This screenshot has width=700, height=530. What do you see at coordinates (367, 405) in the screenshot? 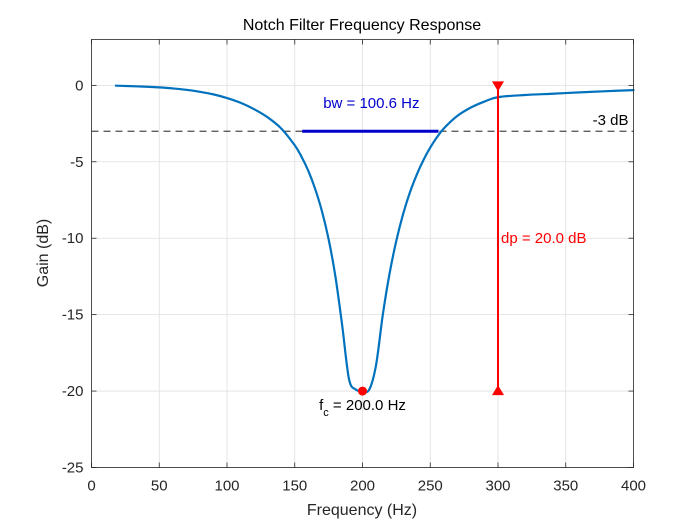
I see `fc-label-rest: = 200.0 Hz` at bounding box center [367, 405].